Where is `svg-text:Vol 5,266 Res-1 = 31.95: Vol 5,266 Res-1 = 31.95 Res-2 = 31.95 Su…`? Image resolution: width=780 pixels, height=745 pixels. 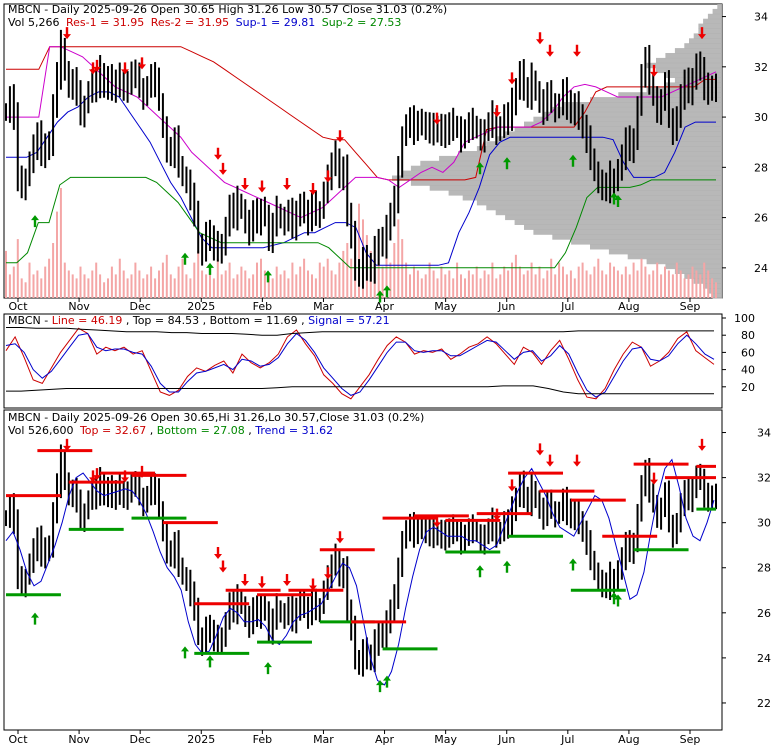 svg-text:Vol 5,266 Res-1 = 31.95: Vol 5,266 Res-1 = 31.95 Res-2 = 31.95 Su… is located at coordinates (204, 22).